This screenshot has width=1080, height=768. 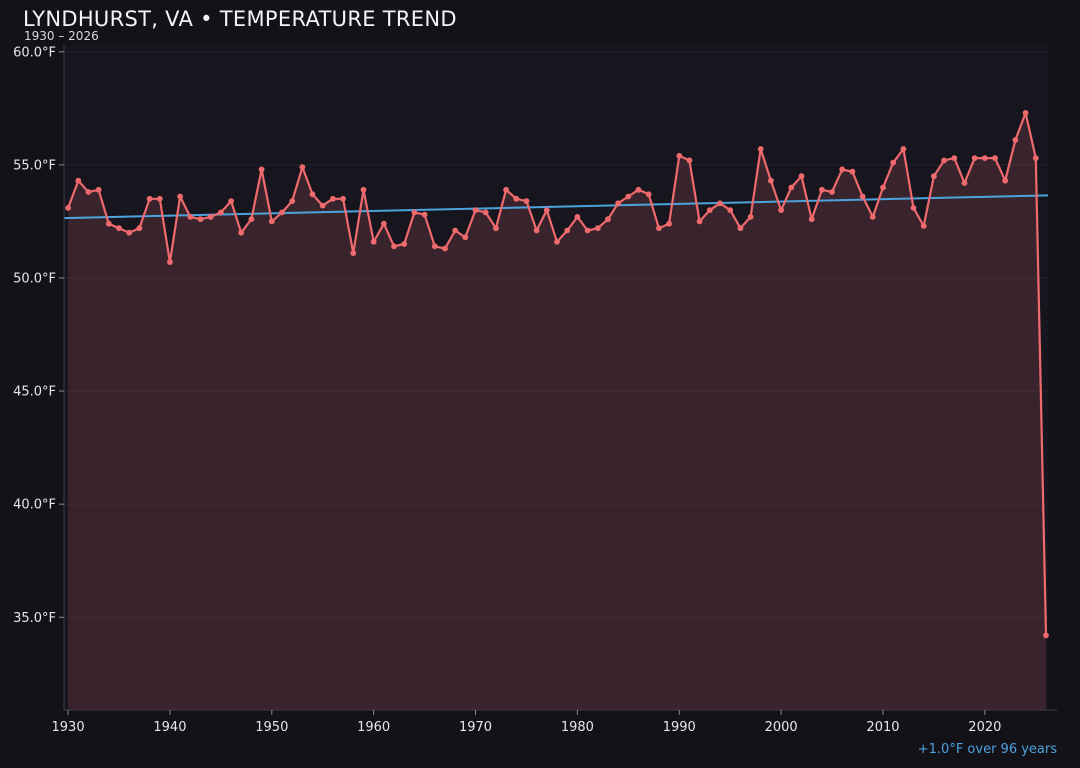 I want to click on data-point-marker-2012, so click(x=903, y=149).